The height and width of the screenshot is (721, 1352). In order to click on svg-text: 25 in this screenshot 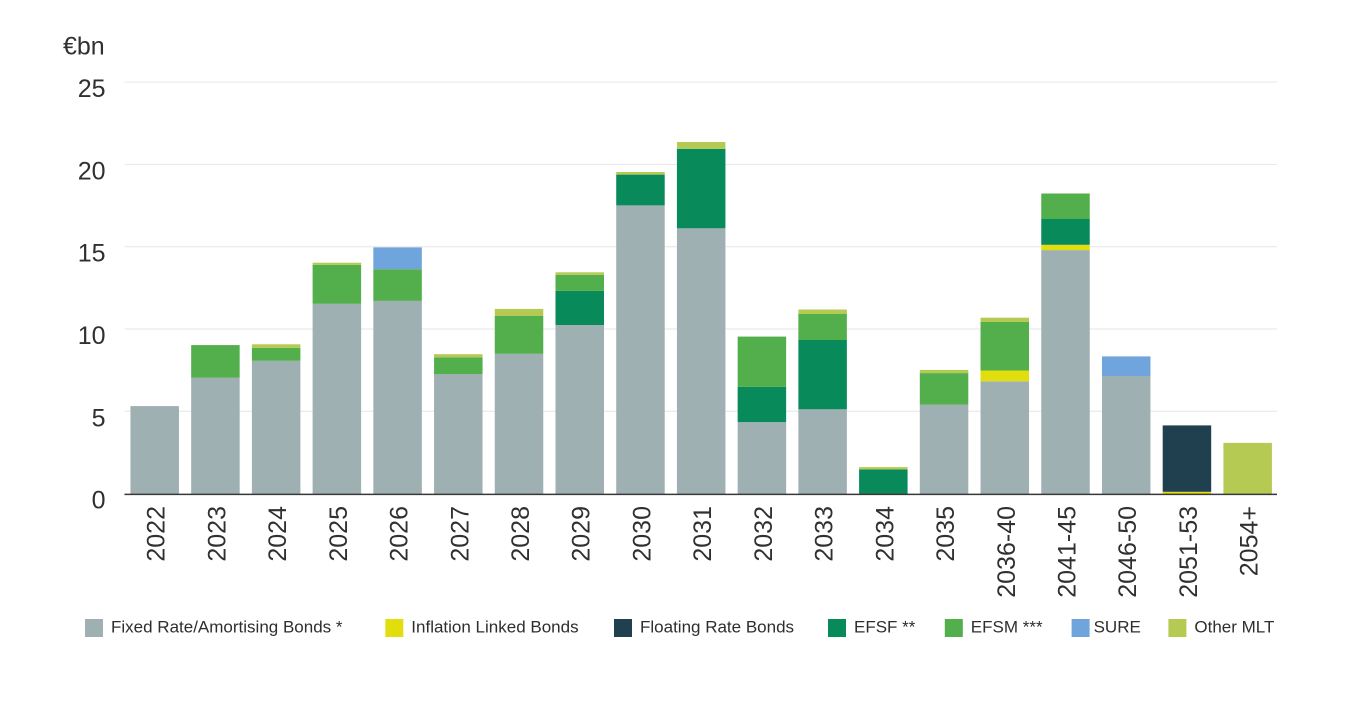, I will do `click(92, 89)`.